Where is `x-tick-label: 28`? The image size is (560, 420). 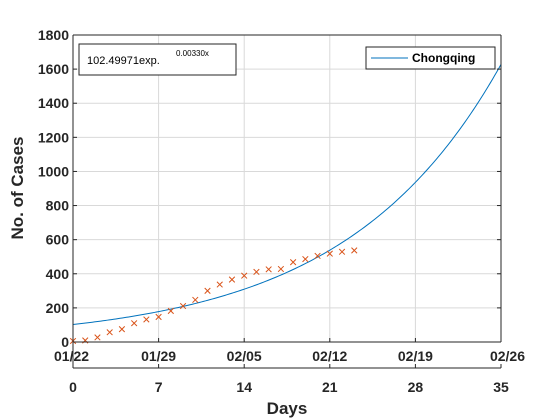
x-tick-label: 28 is located at coordinates (416, 387).